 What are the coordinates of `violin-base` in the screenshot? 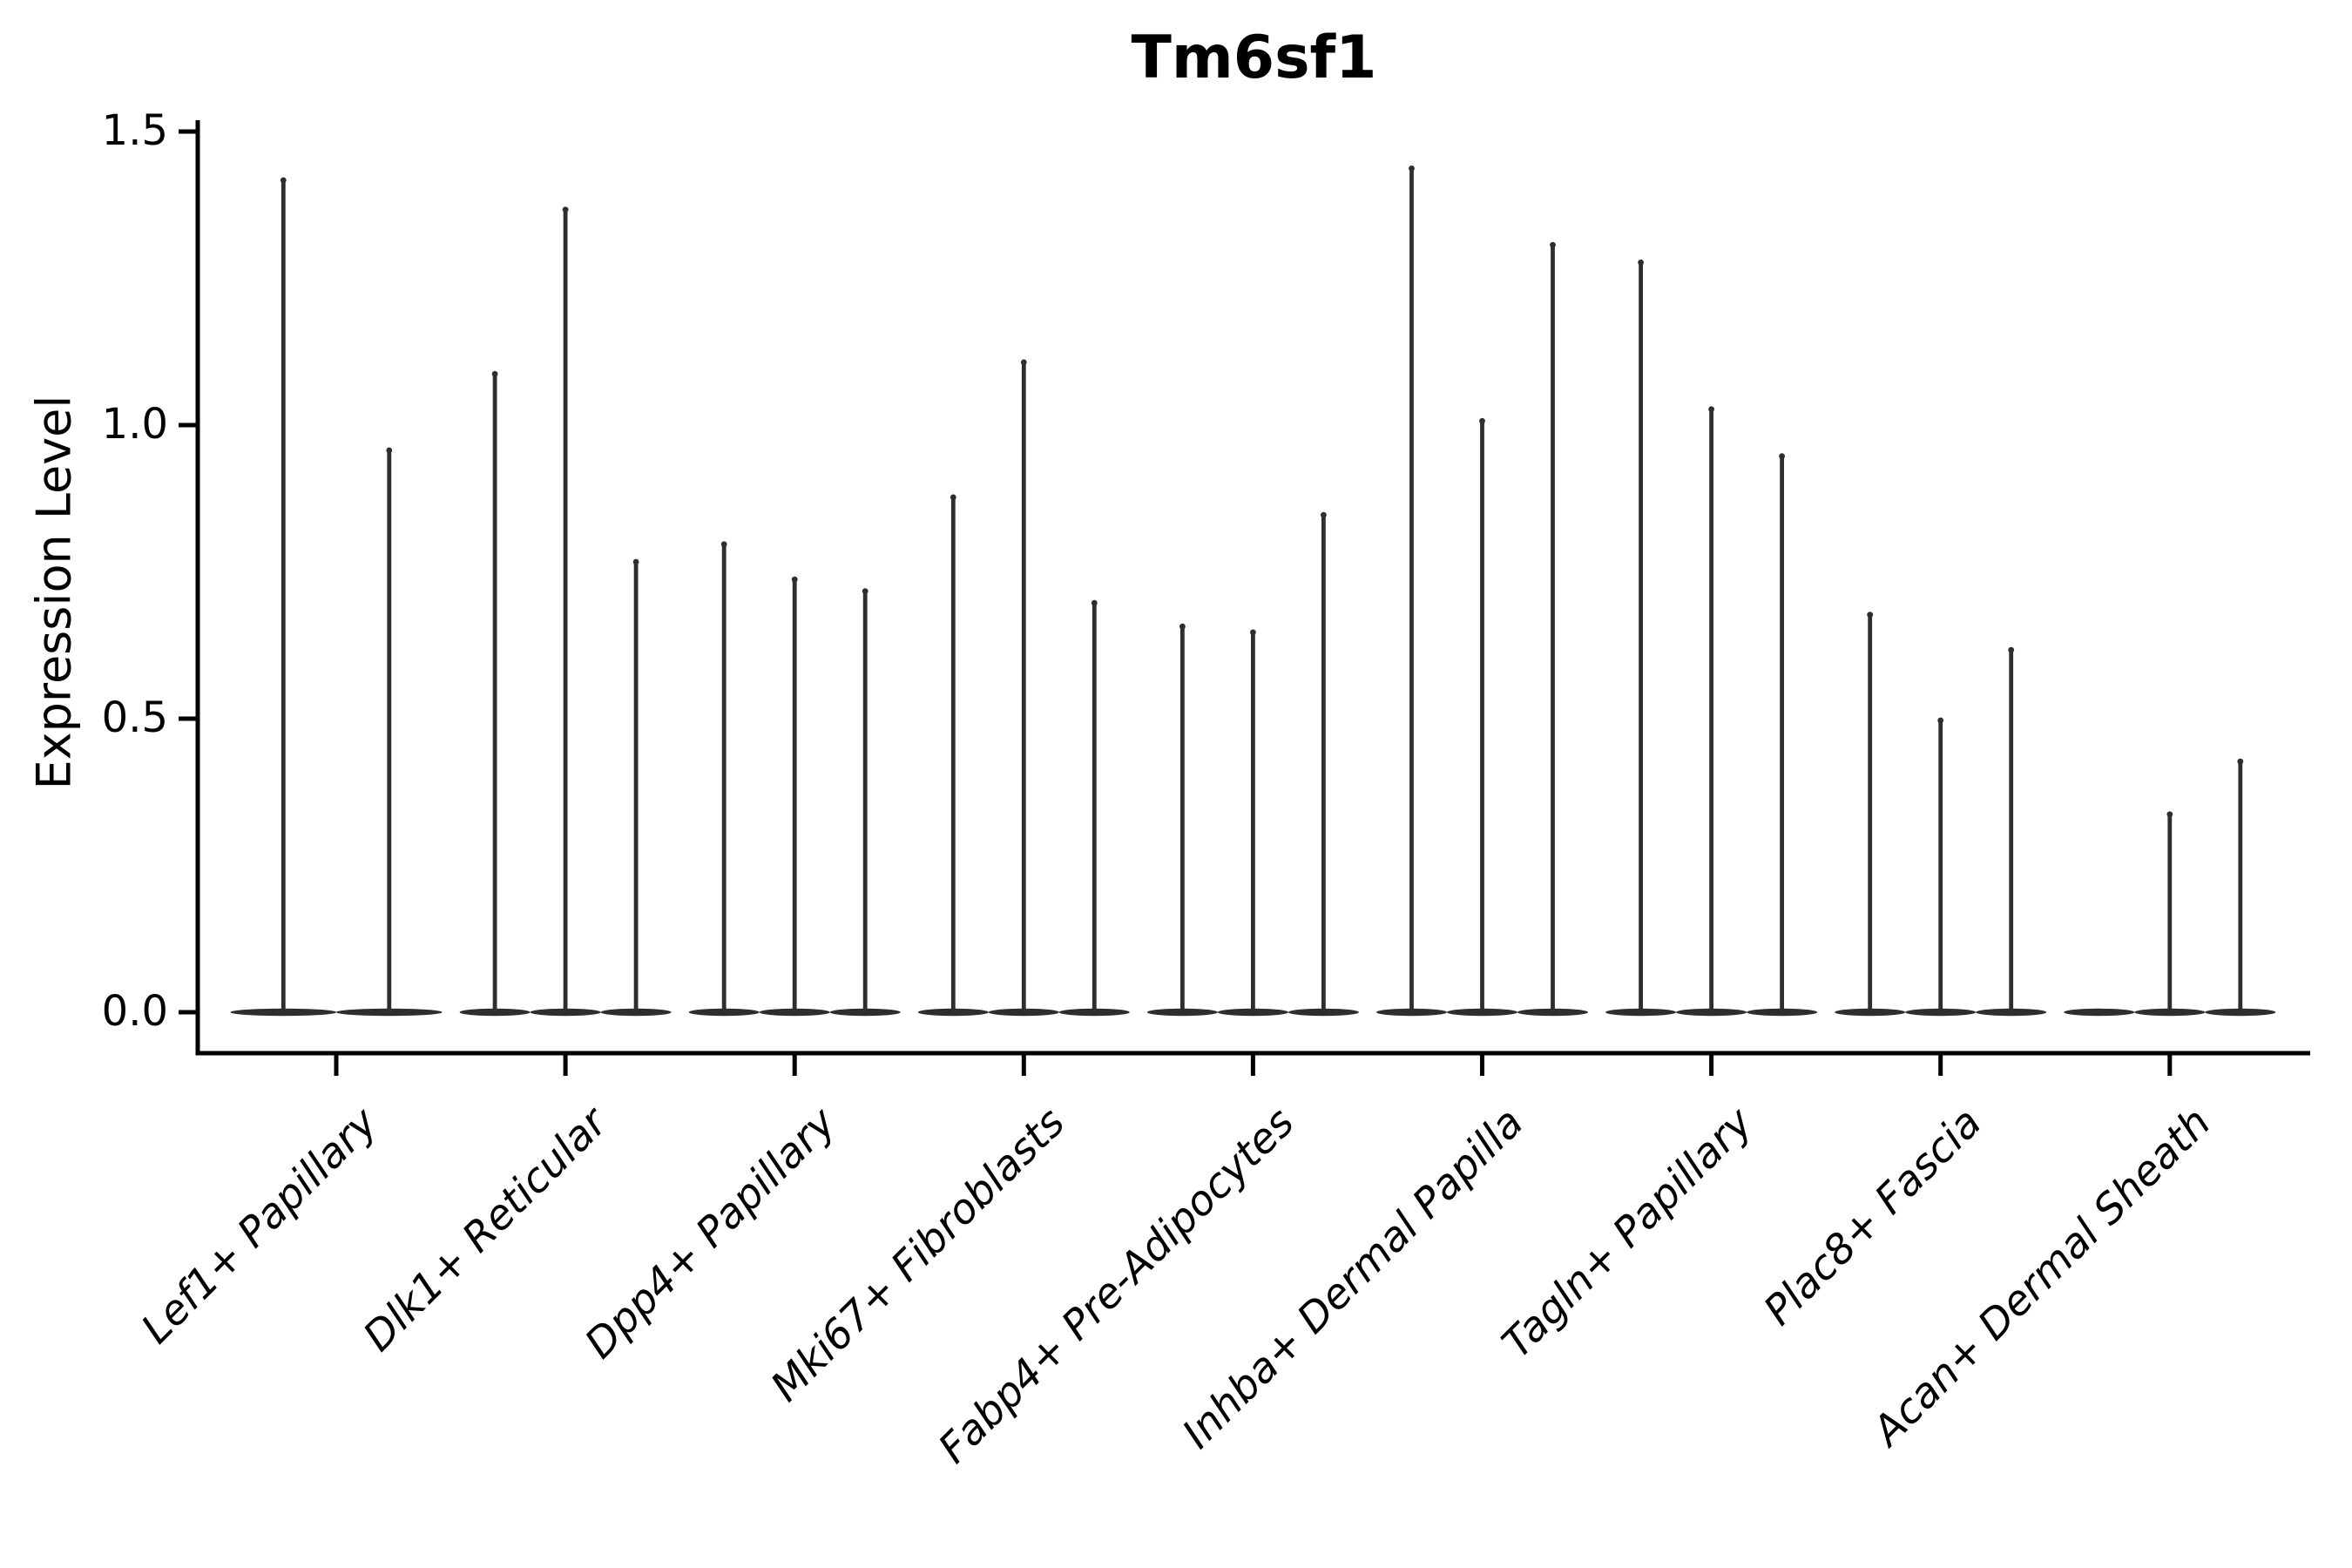 It's located at (2099, 1013).